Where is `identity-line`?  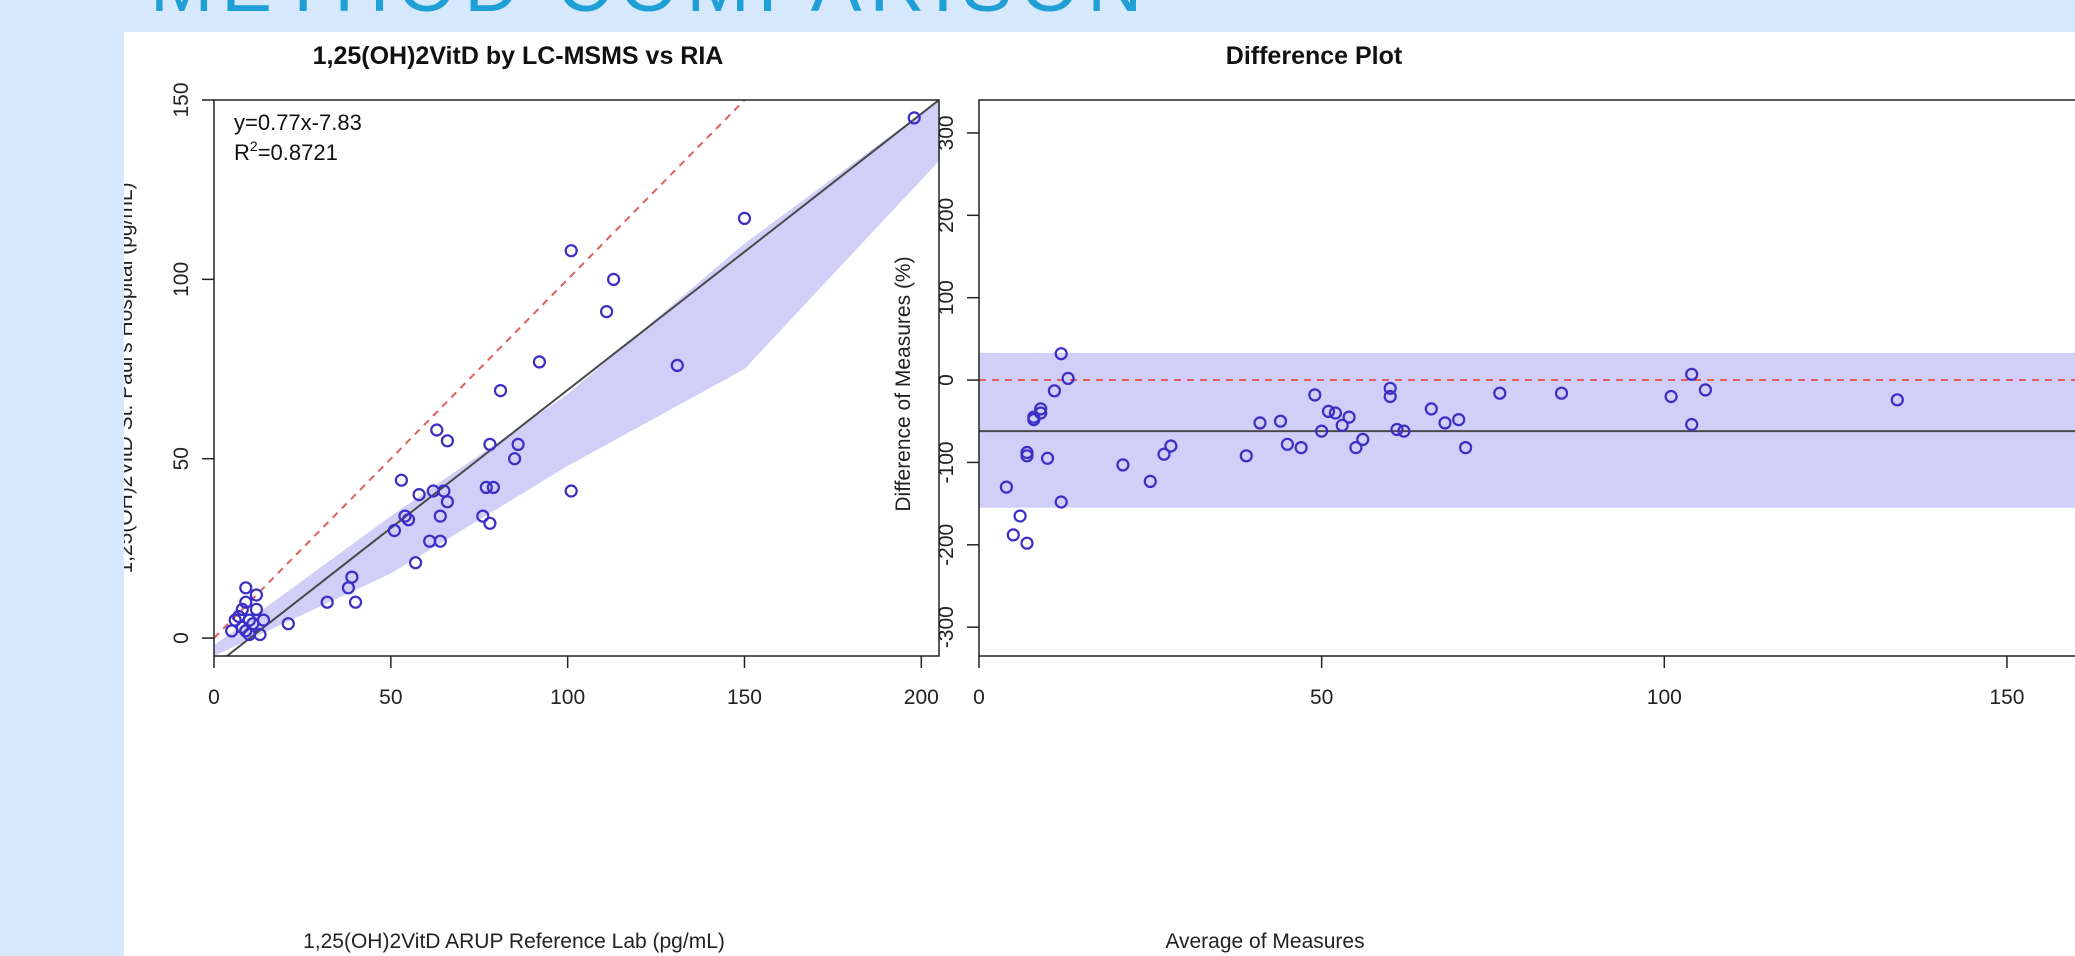
identity-line is located at coordinates (480, 369).